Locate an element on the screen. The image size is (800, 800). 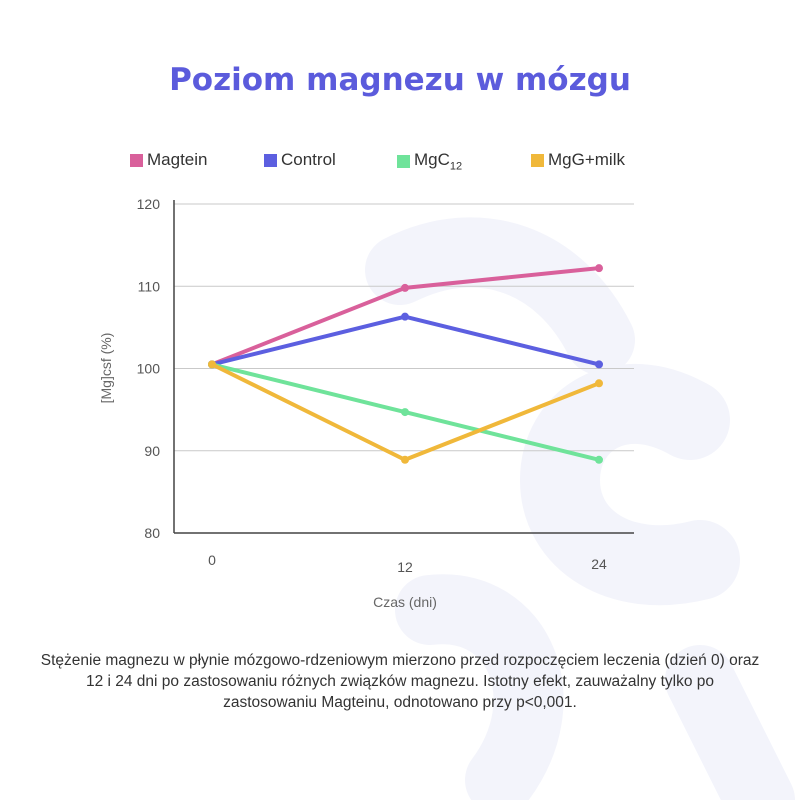
y-tick-label: 80 is located at coordinates (152, 533).